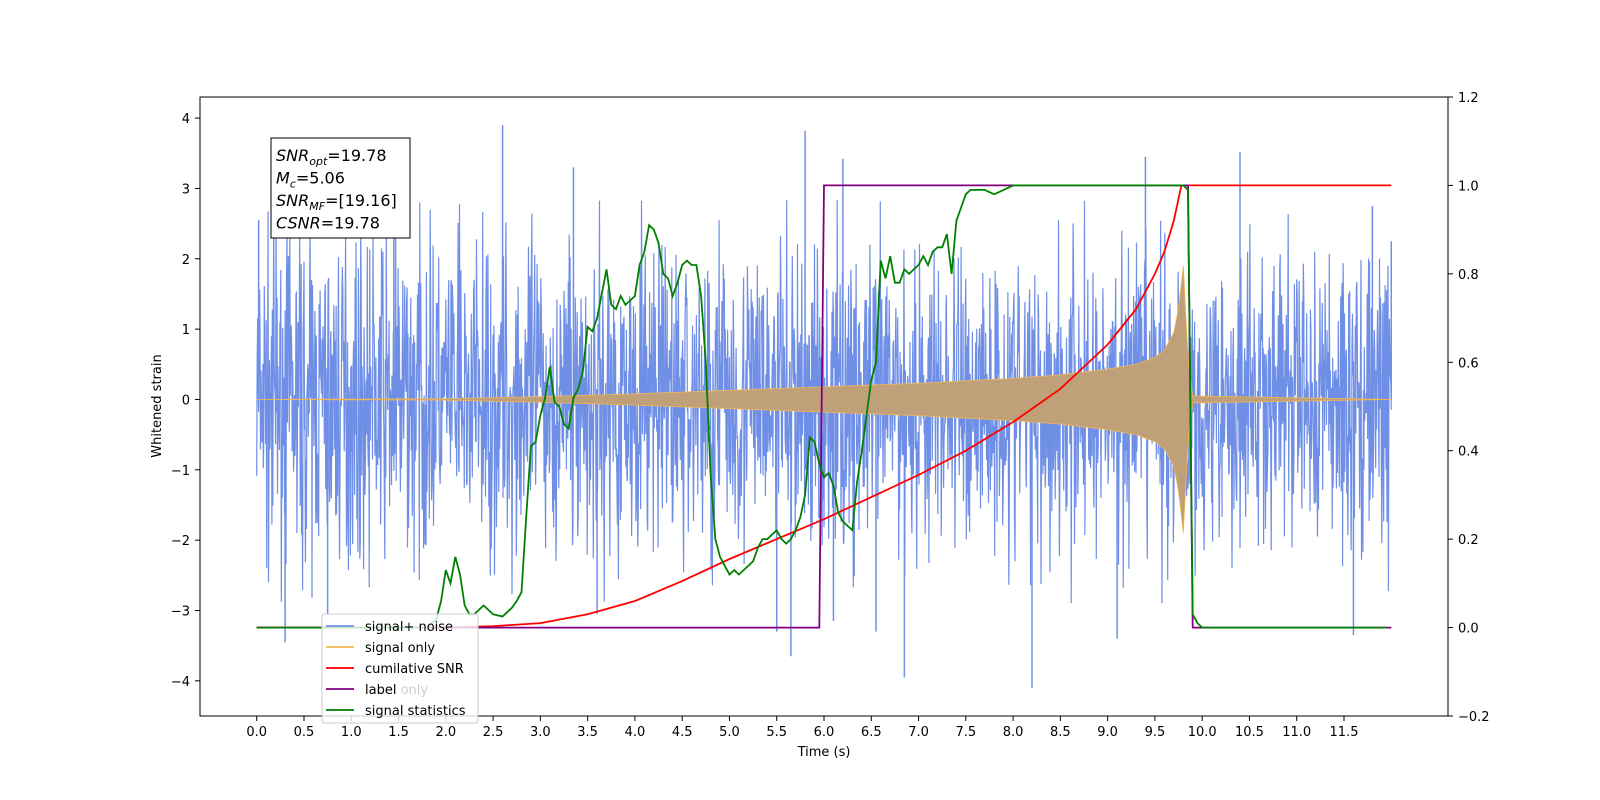  Describe the element at coordinates (776, 732) in the screenshot. I see `x-tick-label: 5.5` at that location.